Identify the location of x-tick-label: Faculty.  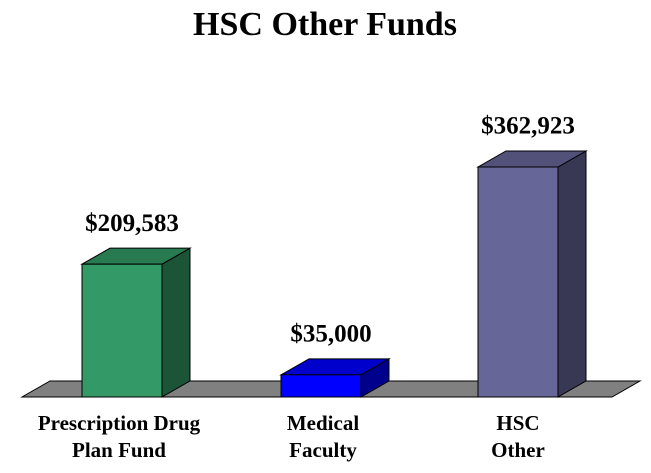
(323, 450).